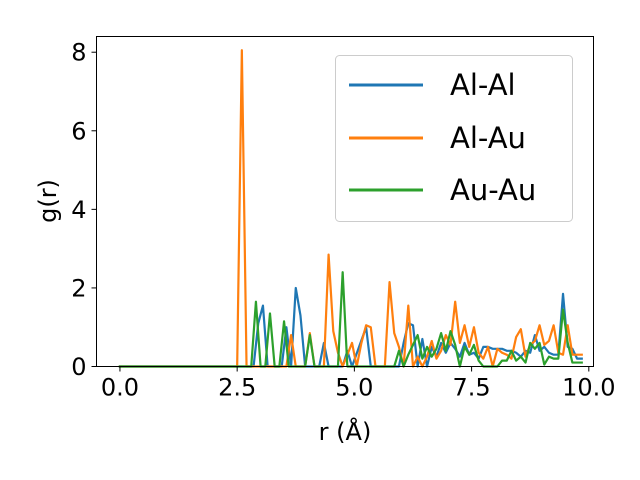 The image size is (640, 480). I want to click on x-tick-label: 7.5, so click(472, 388).